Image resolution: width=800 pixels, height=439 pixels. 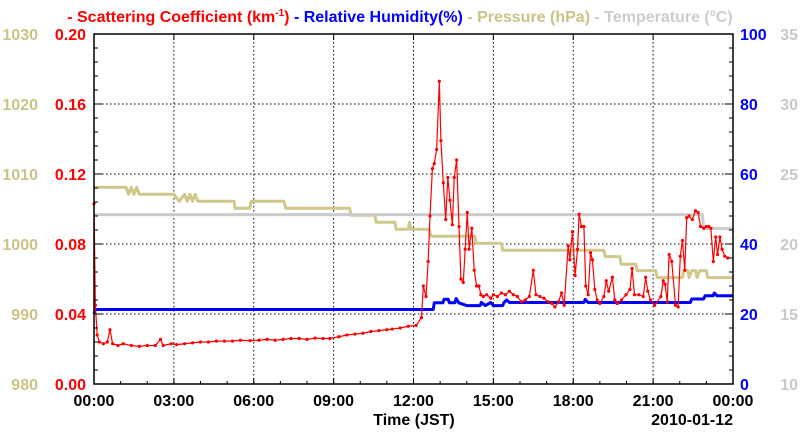 I want to click on pressure-tick-label: 1000, so click(x=20, y=245).